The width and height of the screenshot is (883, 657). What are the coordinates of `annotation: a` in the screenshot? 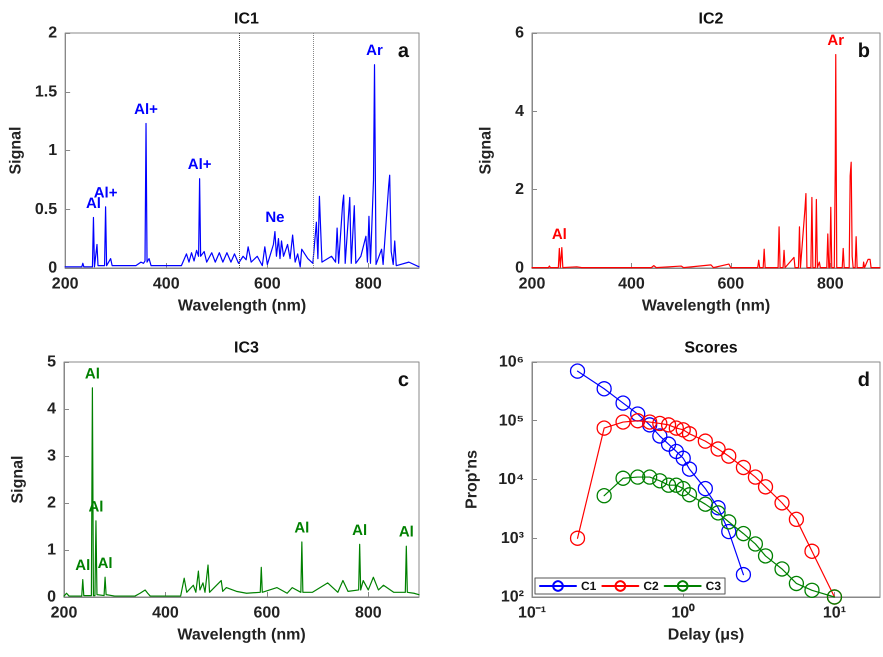 It's located at (404, 51).